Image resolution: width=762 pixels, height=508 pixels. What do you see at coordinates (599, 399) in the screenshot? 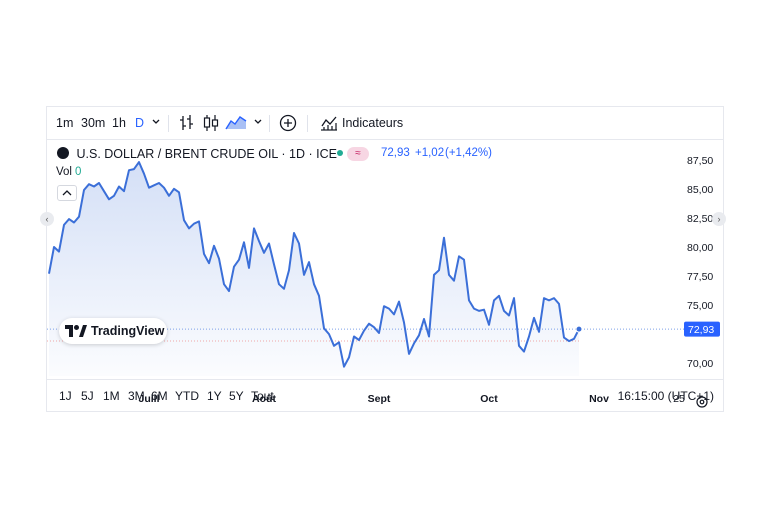
I see `x-tick-label: Nov` at bounding box center [599, 399].